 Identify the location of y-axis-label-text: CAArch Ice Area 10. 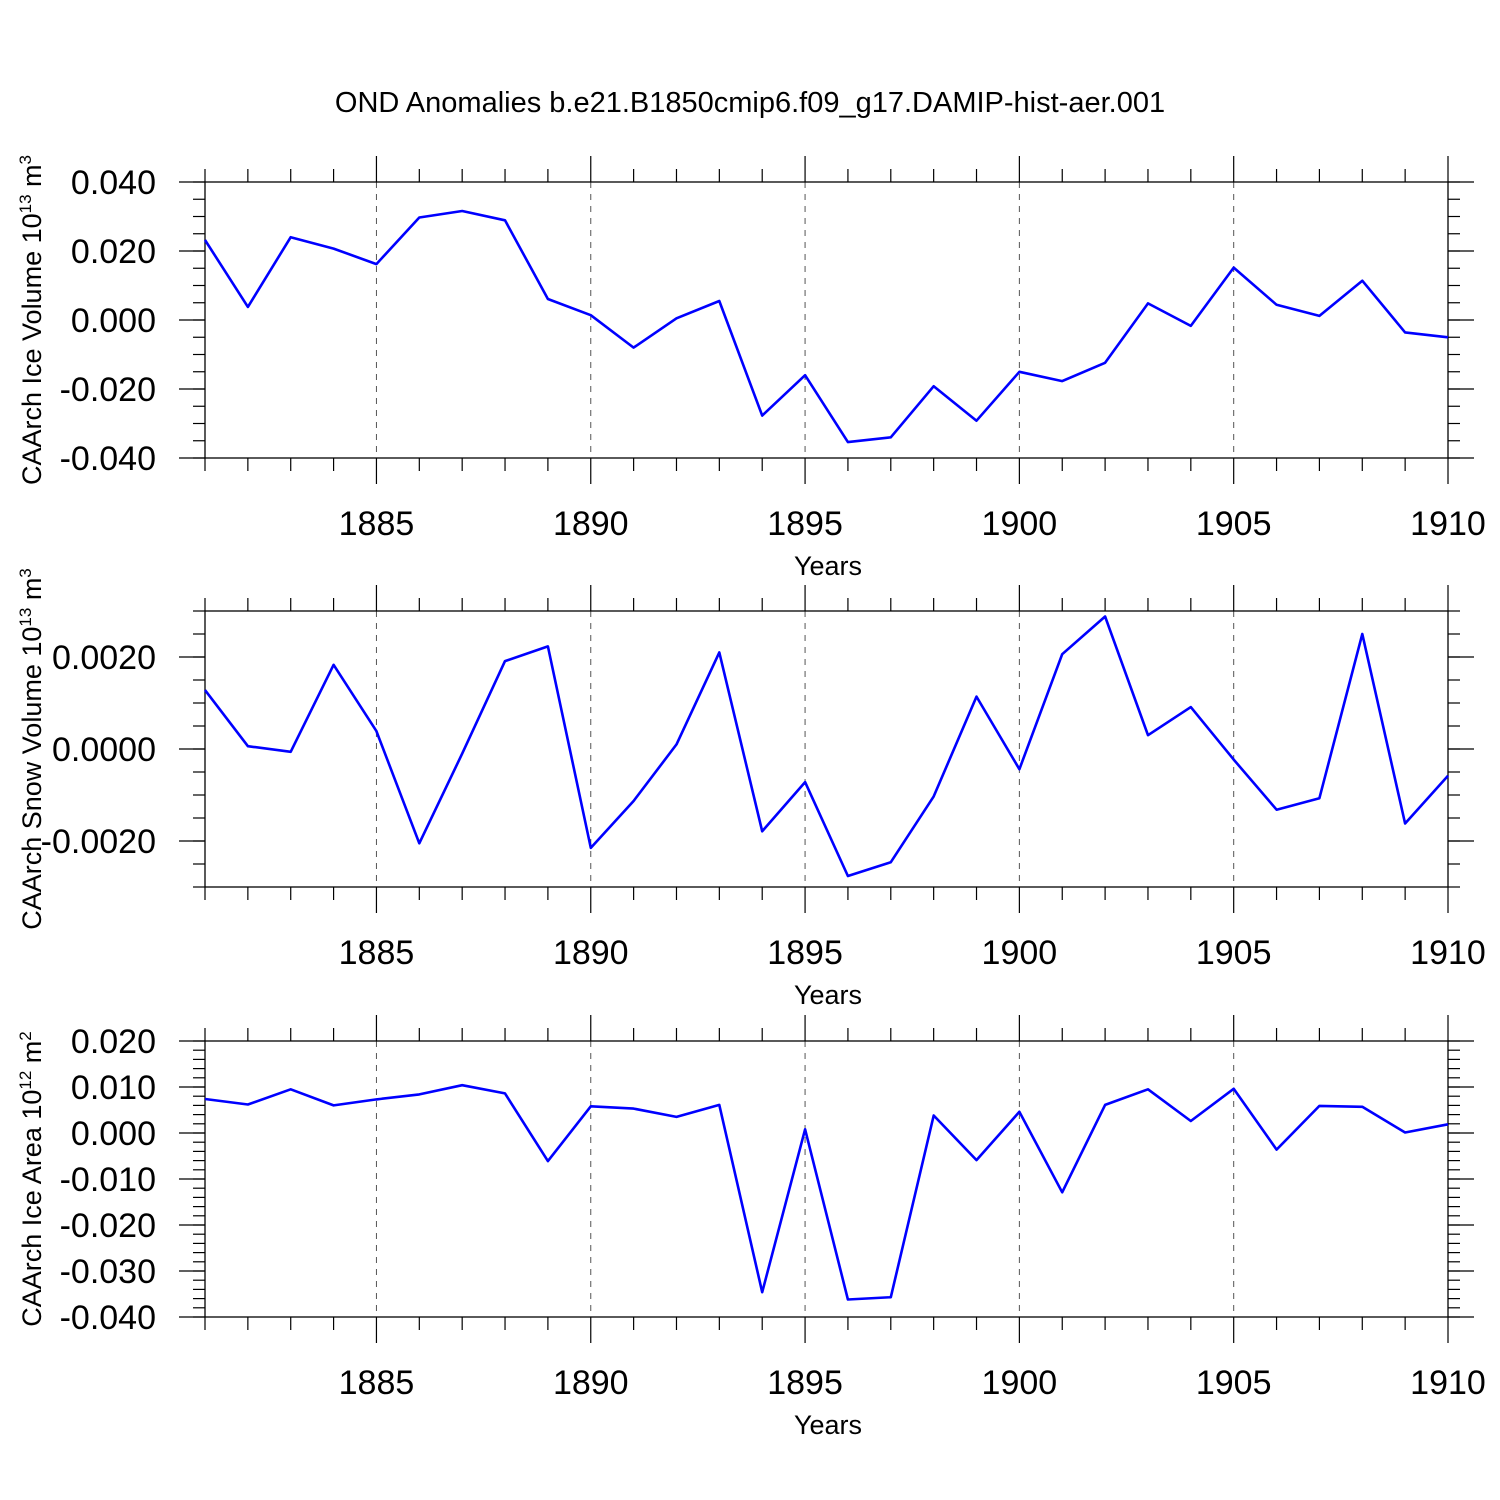
(32, 1208).